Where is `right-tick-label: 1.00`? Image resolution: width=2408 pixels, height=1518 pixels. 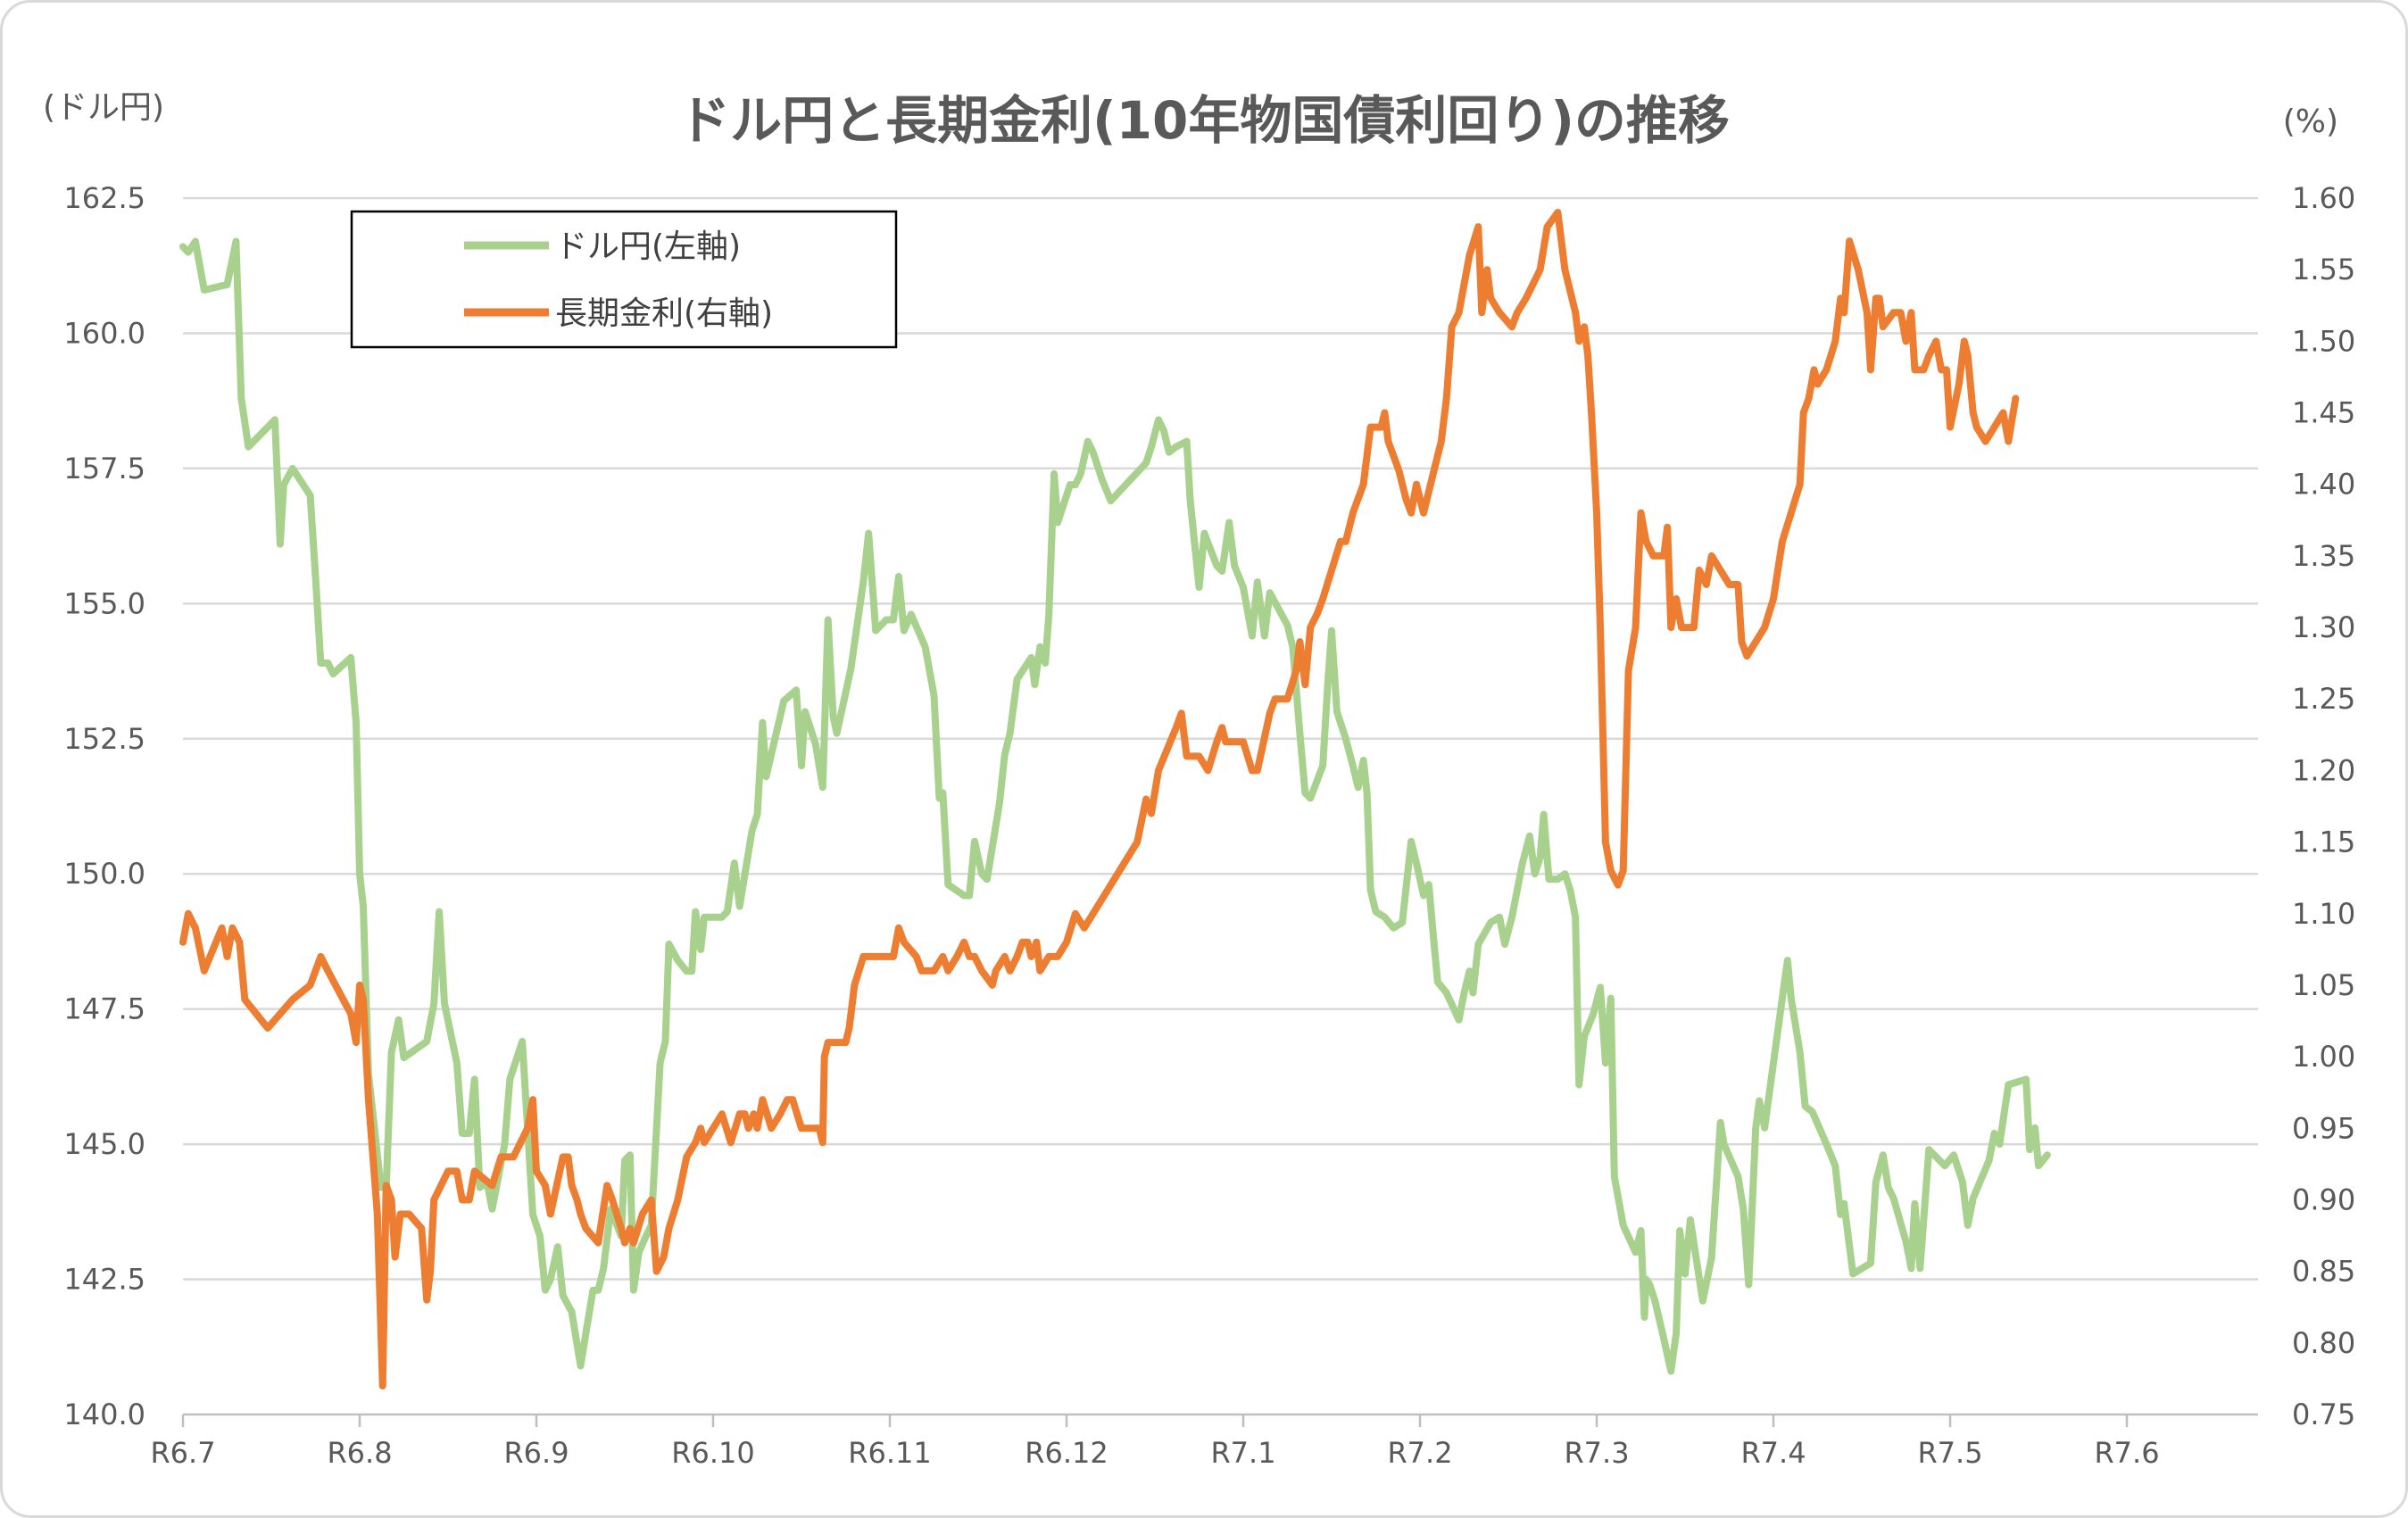
right-tick-label: 1.00 is located at coordinates (2323, 1057).